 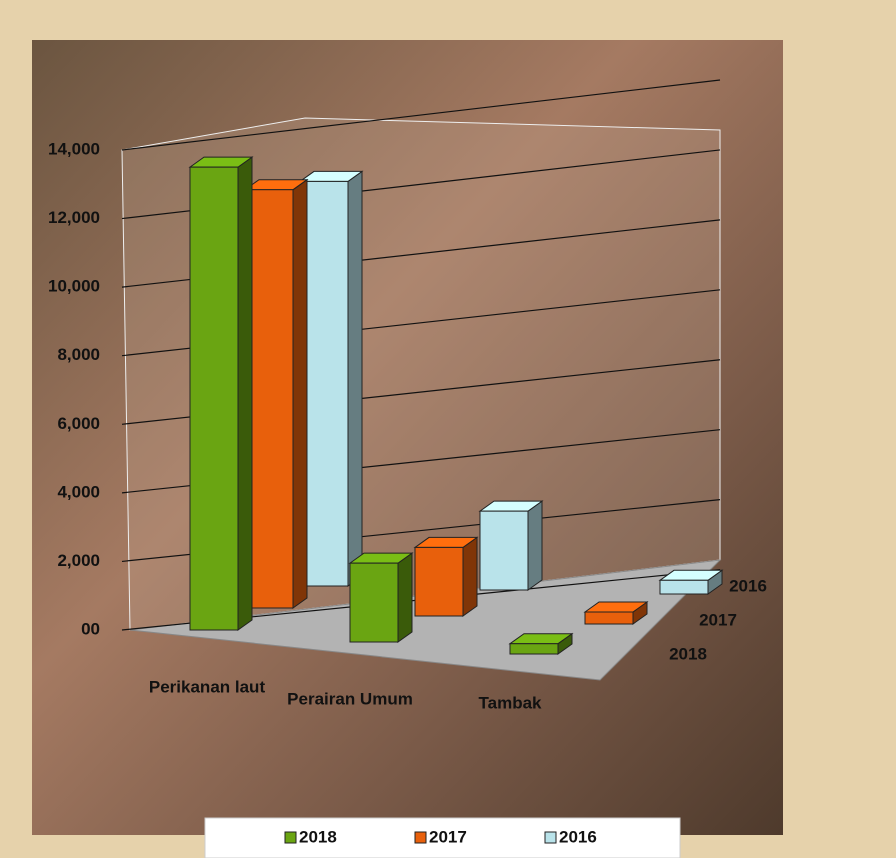 I want to click on y-tick-label: 6,000, so click(x=78, y=423).